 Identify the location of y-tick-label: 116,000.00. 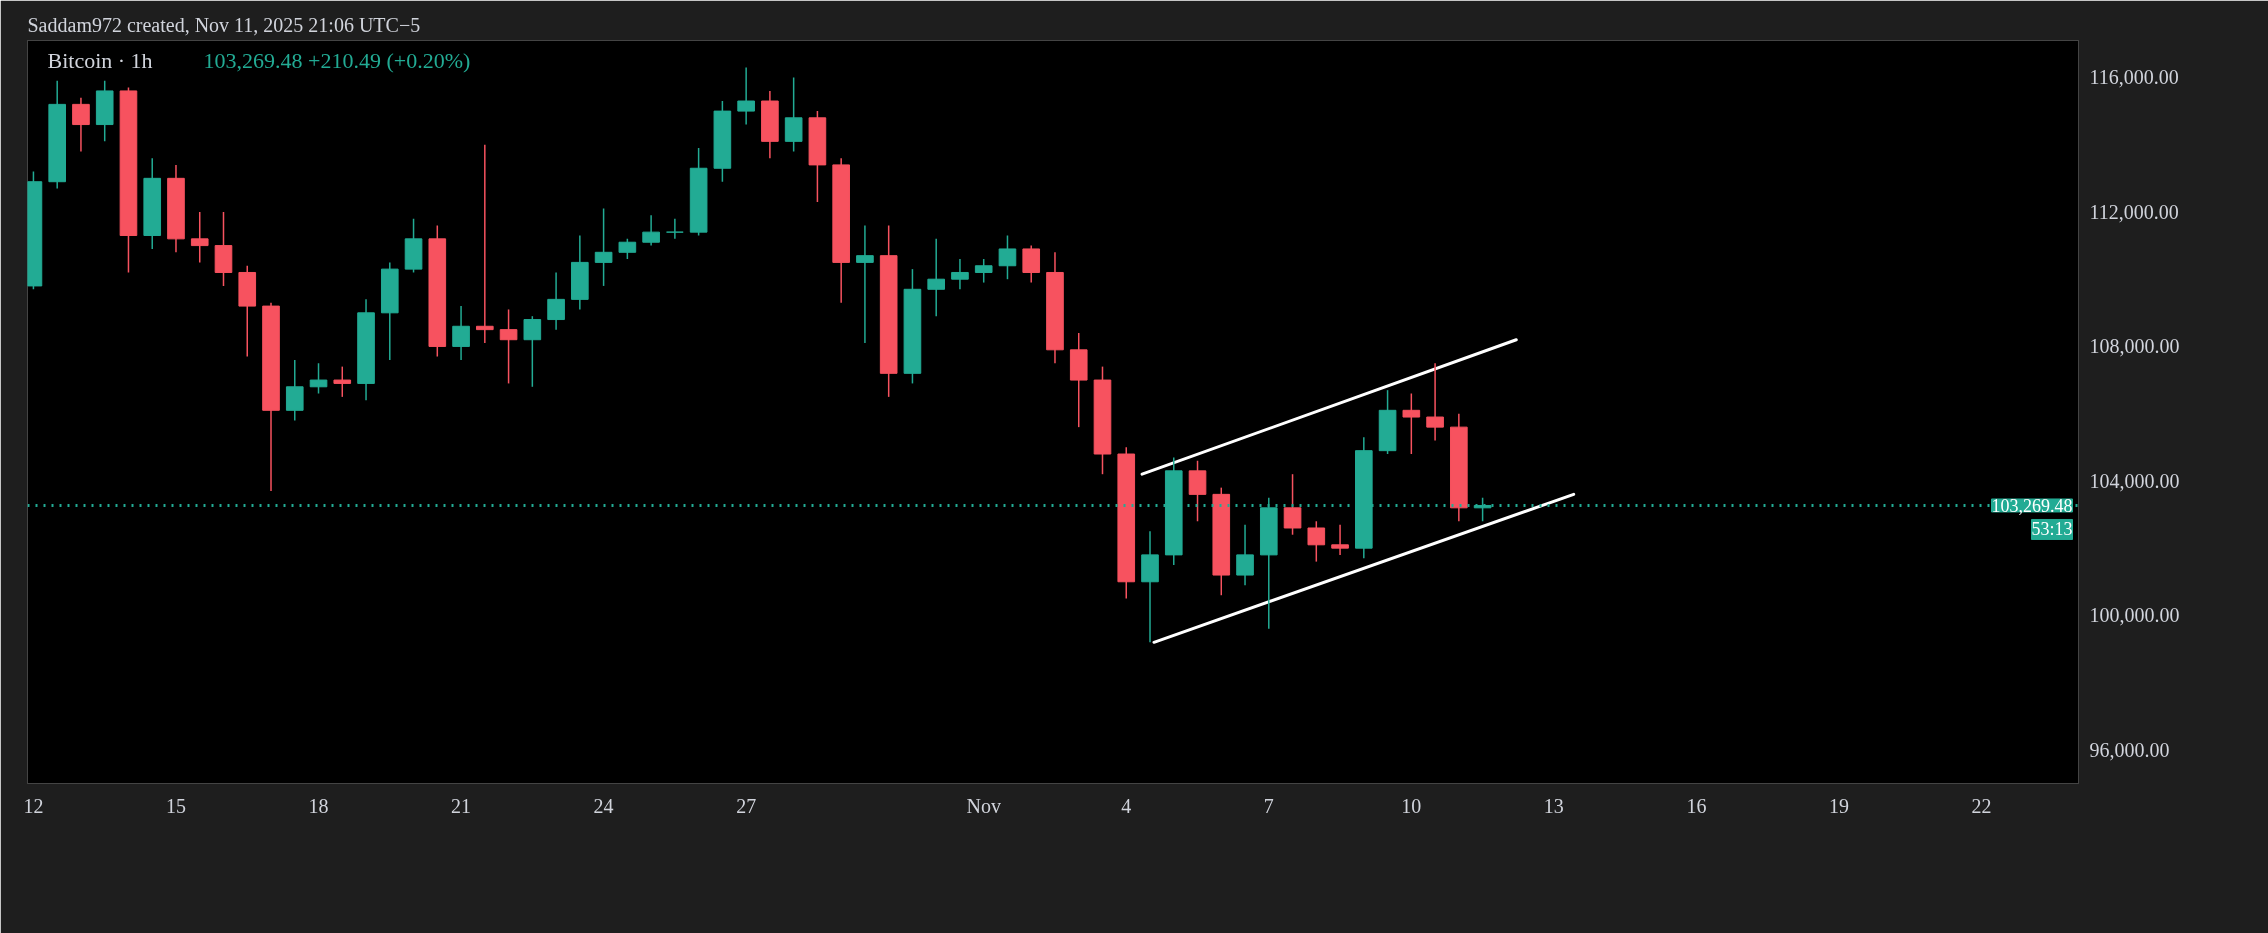
(2134, 77).